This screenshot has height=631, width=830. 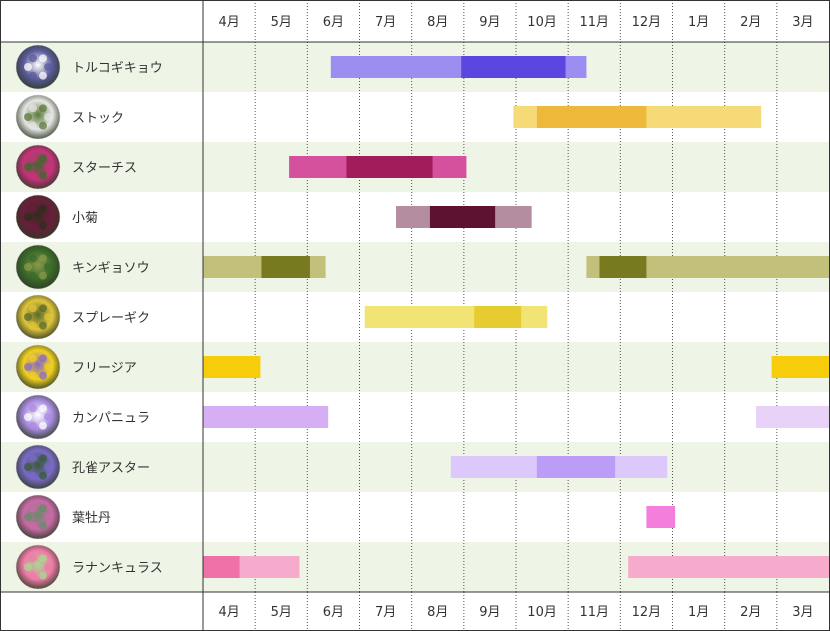 What do you see at coordinates (104, 368) in the screenshot?
I see `flower-name: フリージア` at bounding box center [104, 368].